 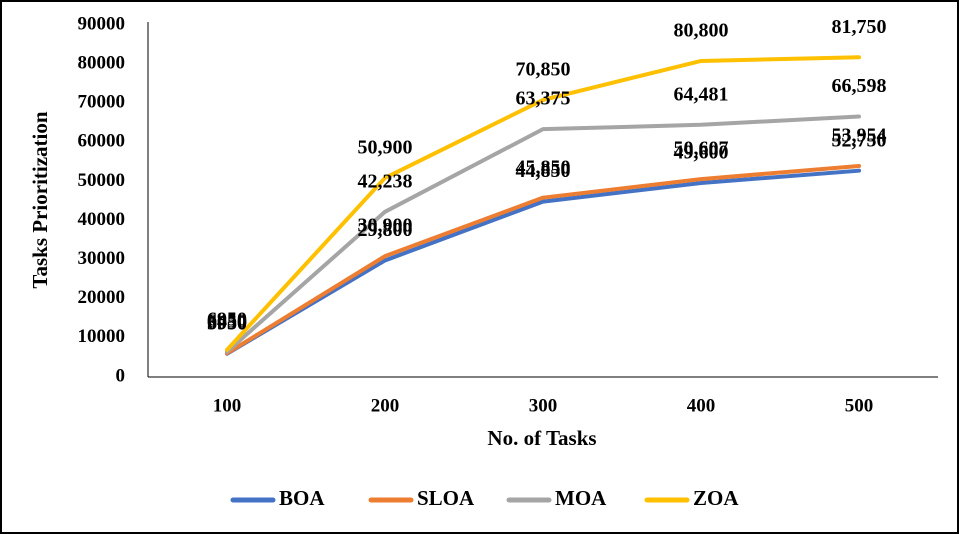 I want to click on legend-label: ZOA, so click(x=716, y=498).